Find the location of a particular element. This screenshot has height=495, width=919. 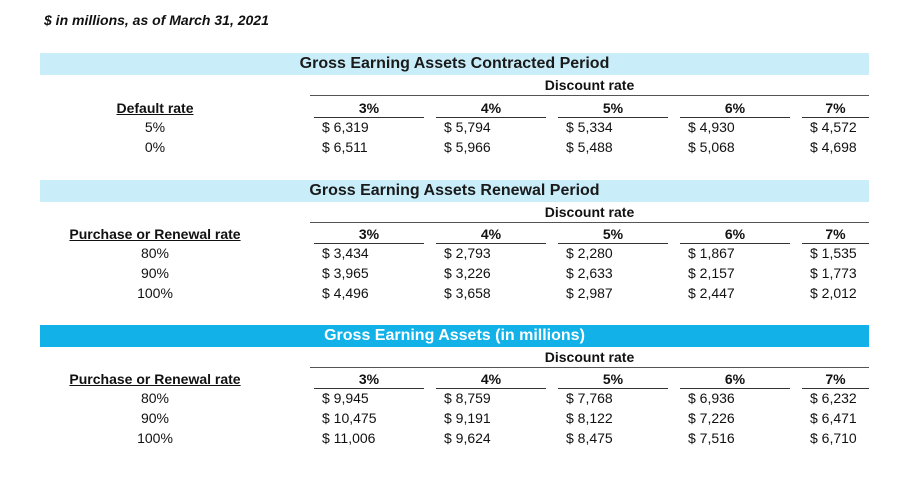

table-cell: $ 7,516 is located at coordinates (711, 438).